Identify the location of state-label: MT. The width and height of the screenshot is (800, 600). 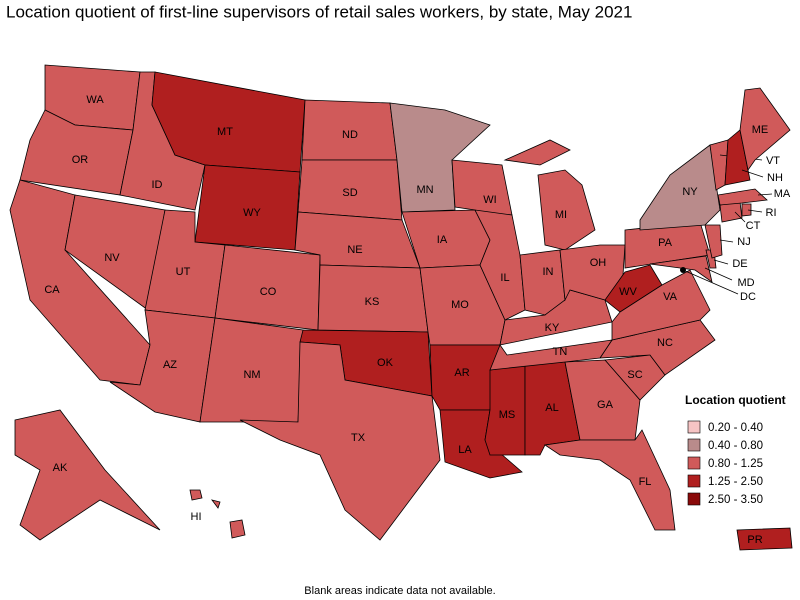
(225, 132).